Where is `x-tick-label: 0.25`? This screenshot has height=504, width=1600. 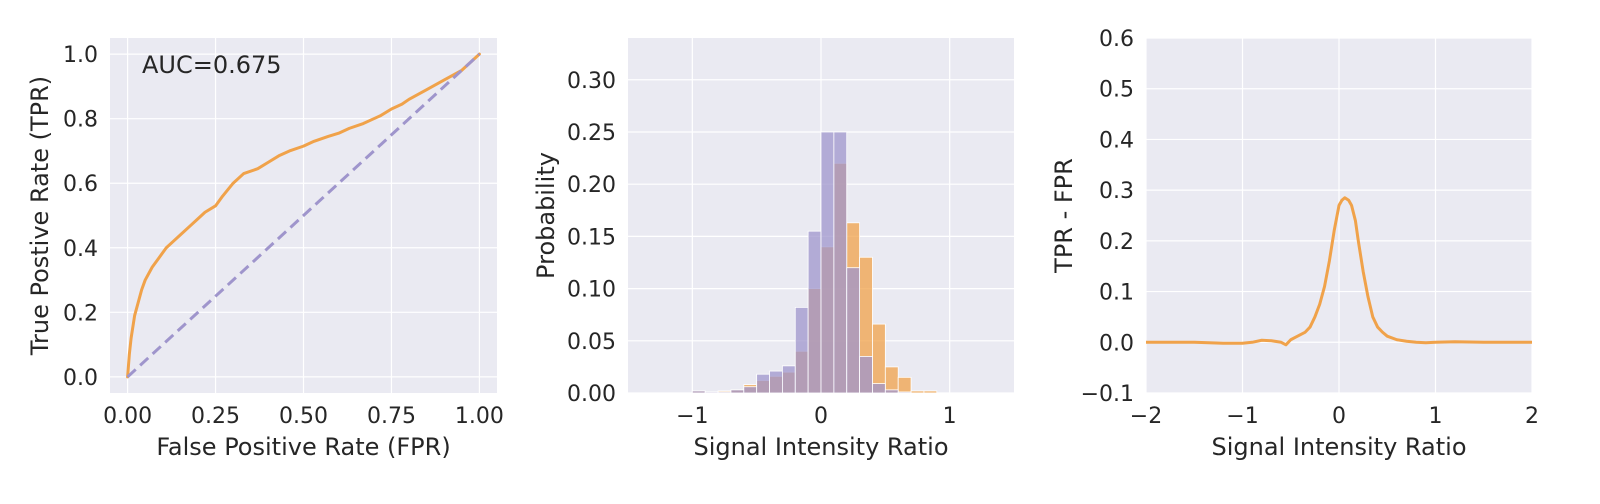
x-tick-label: 0.25 is located at coordinates (215, 416).